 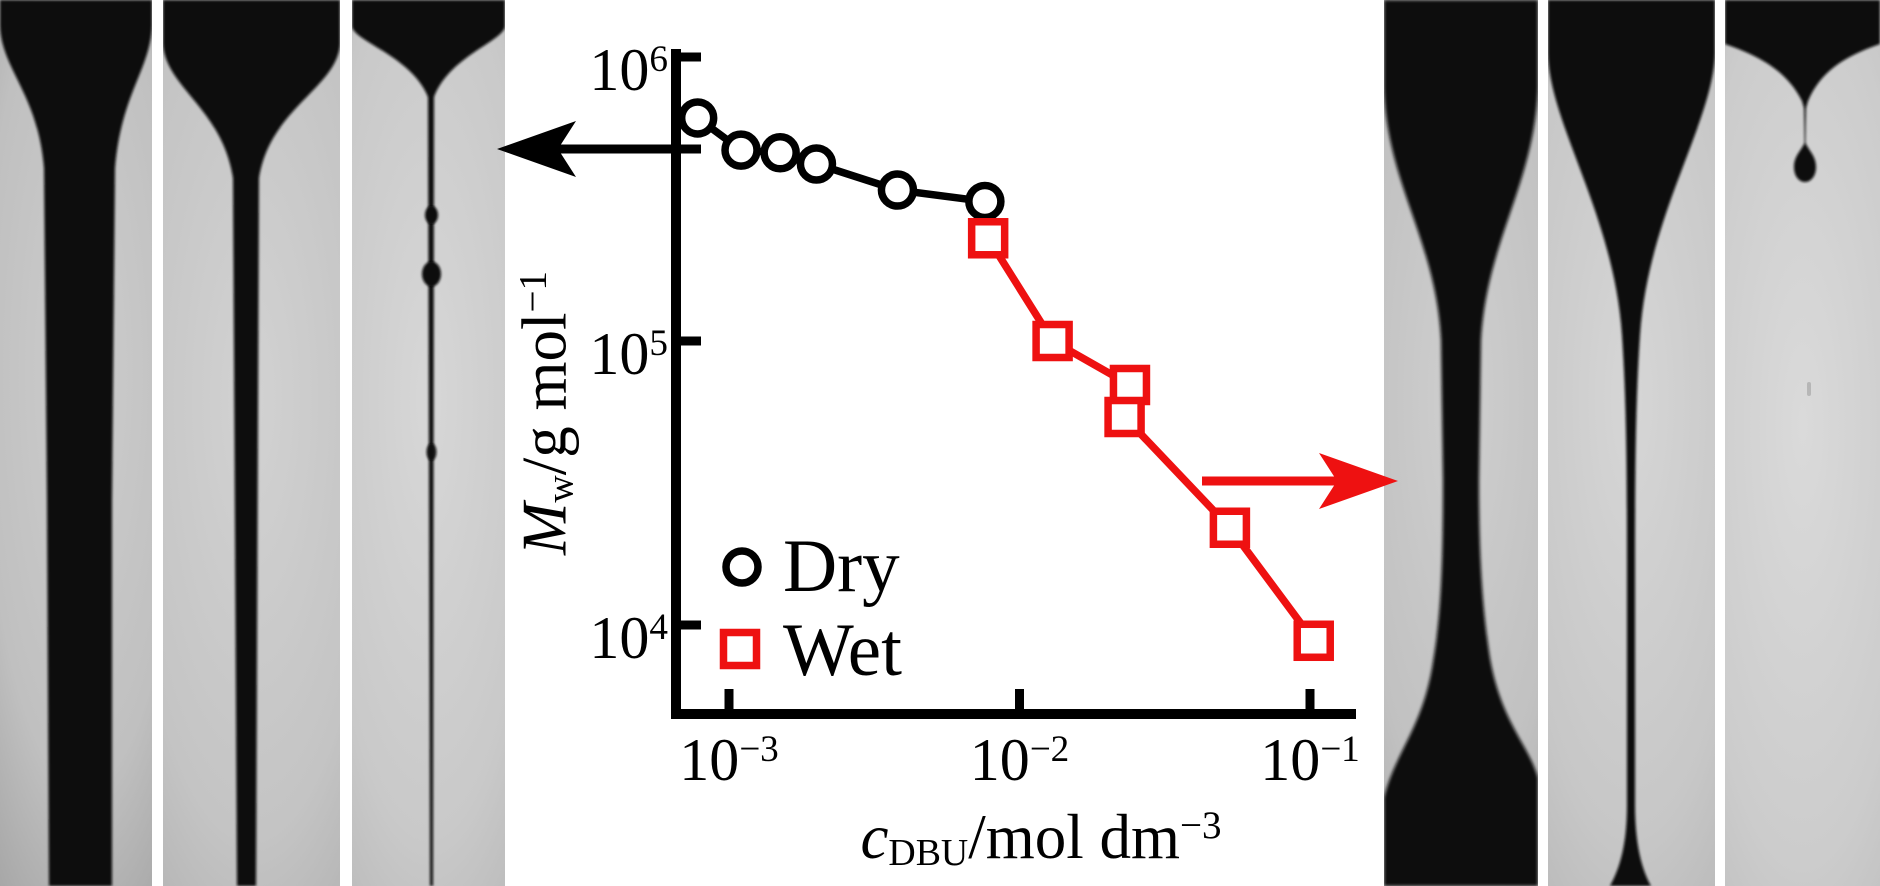 What do you see at coordinates (628, 638) in the screenshot?
I see `y-tick-label: 10⁴` at bounding box center [628, 638].